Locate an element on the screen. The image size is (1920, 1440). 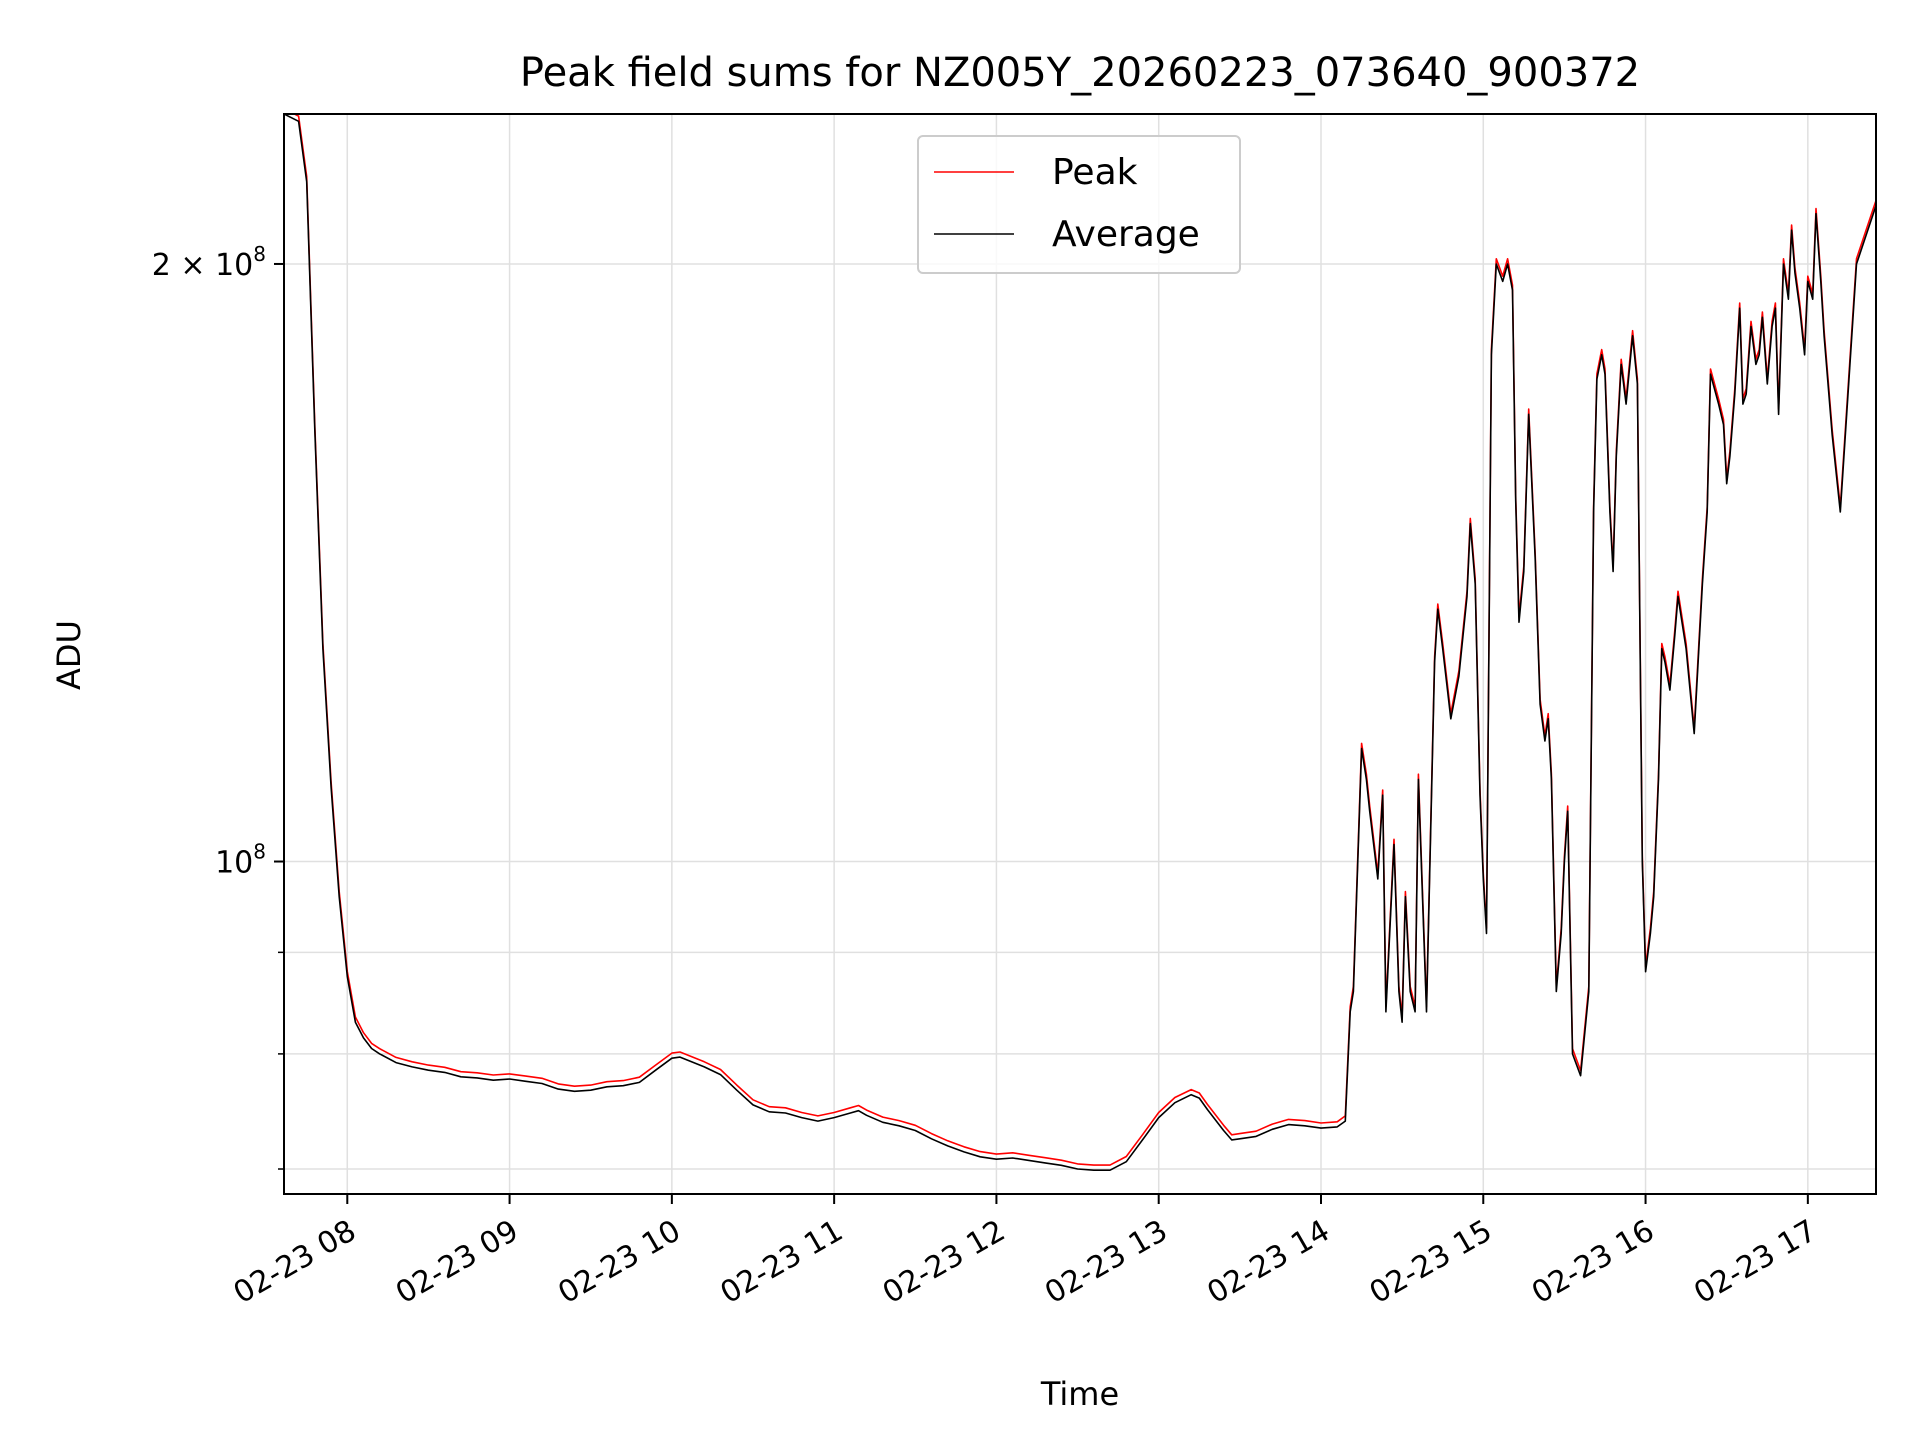
x-tick-label: 02-23 15 is located at coordinates (1431, 1262).